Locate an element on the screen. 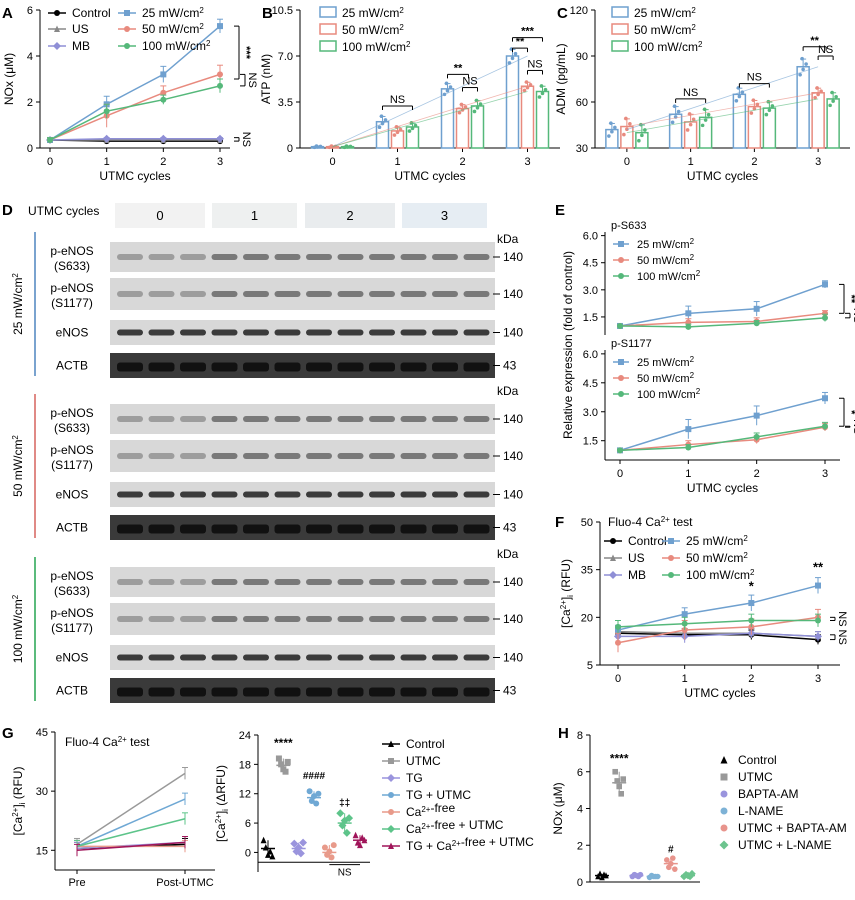 Image resolution: width=855 pixels, height=900 pixels. trend-line is located at coordinates (430, 116).